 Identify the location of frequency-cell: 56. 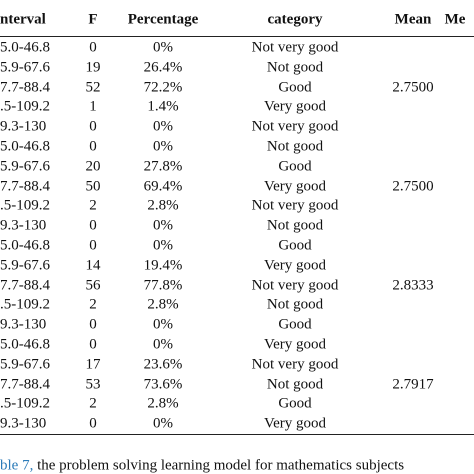
(93, 285).